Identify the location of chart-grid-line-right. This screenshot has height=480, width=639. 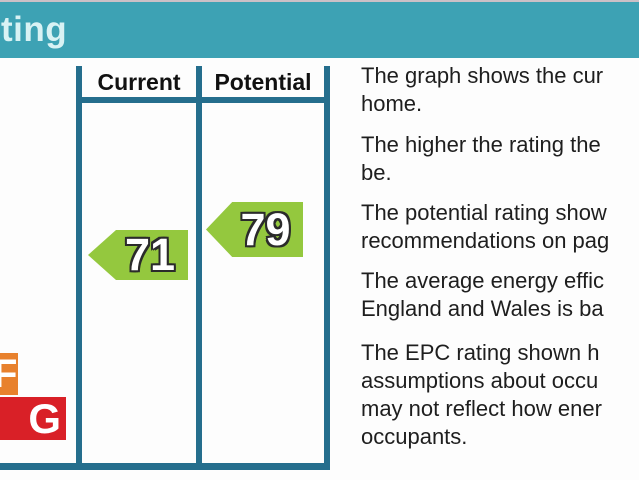
(327, 268).